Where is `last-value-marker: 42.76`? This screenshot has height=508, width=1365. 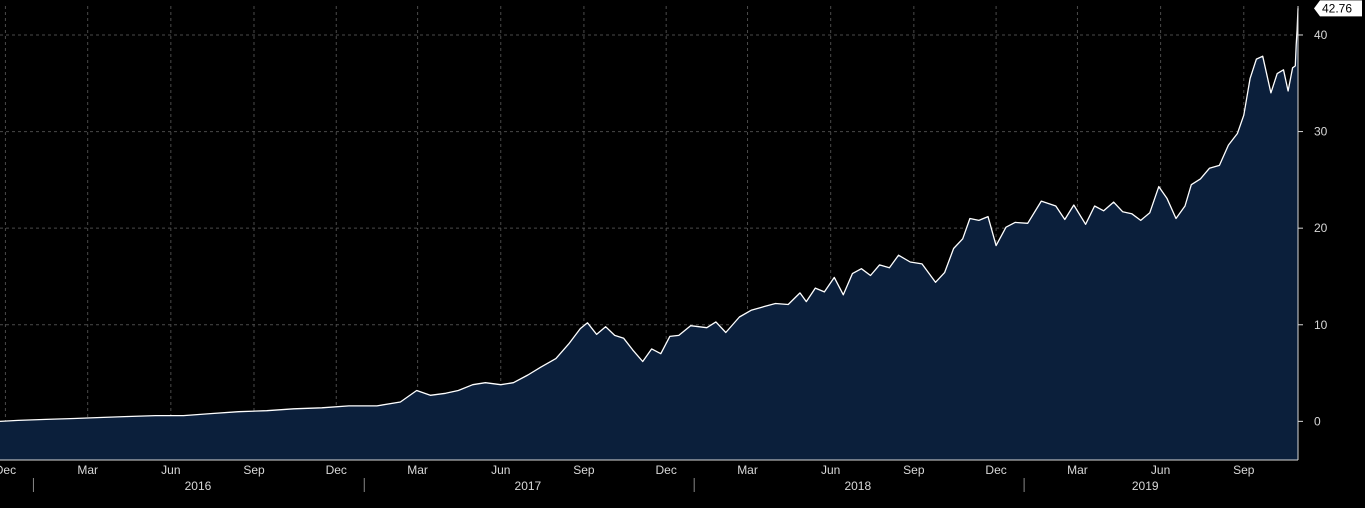
last-value-marker: 42.76 is located at coordinates (1338, 8).